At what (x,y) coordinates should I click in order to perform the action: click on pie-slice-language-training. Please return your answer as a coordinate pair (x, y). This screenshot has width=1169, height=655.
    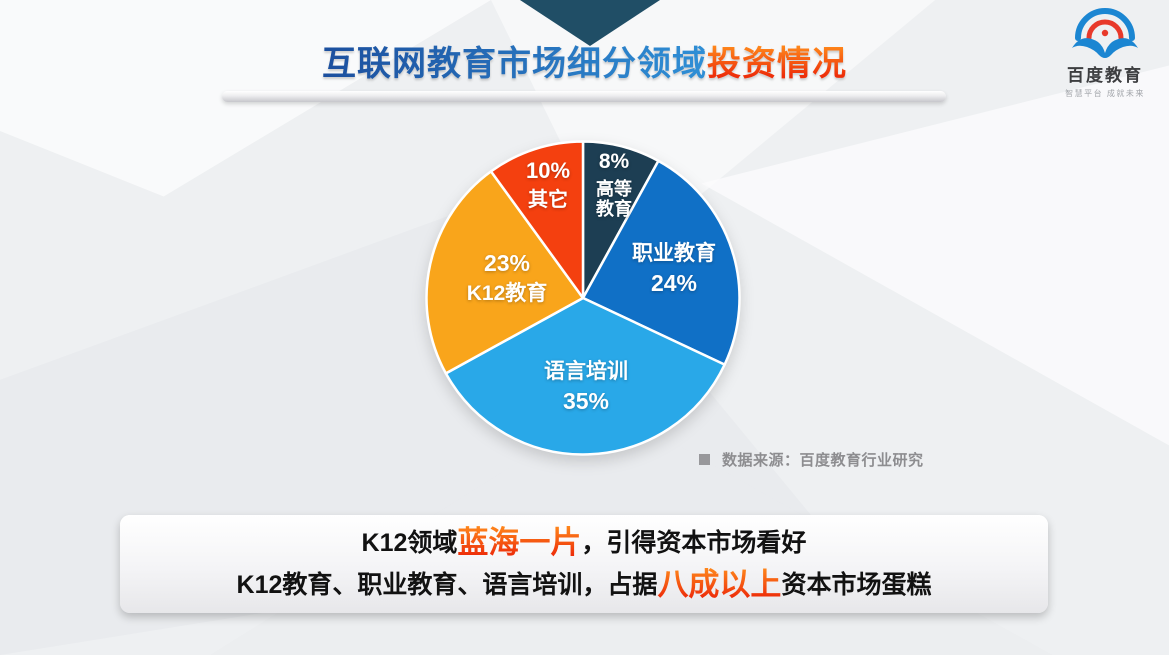
    Looking at the image, I should click on (585, 376).